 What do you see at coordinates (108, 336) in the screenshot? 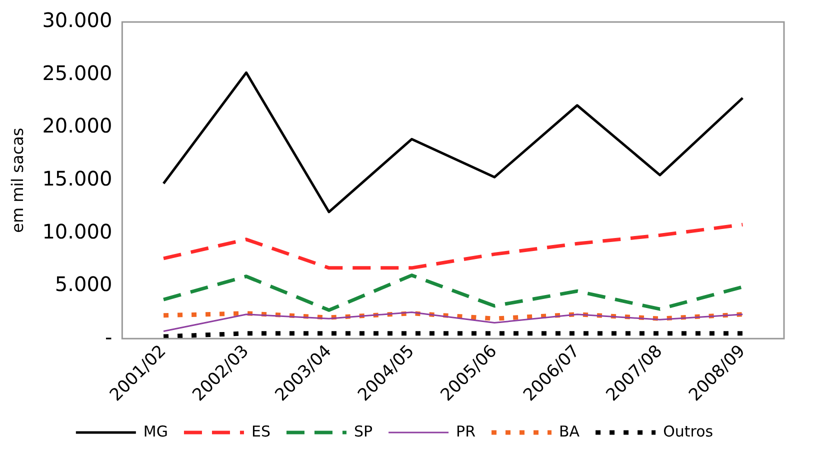
I see `y-tick-label: -` at bounding box center [108, 336].